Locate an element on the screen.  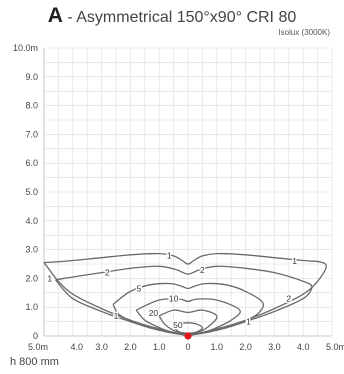
y-tick-label: 3.0 is located at coordinates (31, 250).